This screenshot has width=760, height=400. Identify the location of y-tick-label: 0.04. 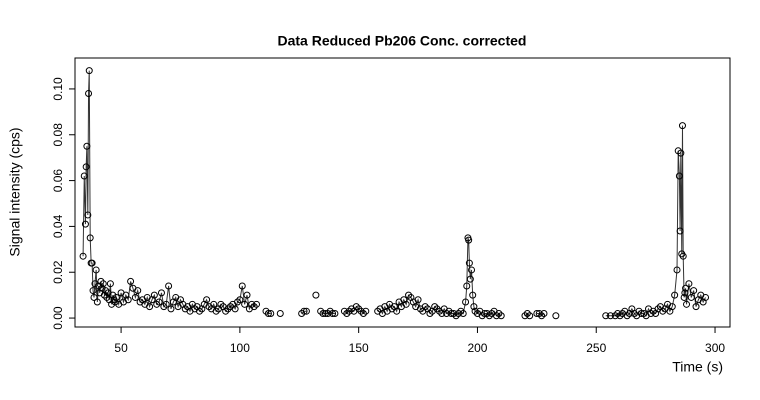
(58, 226).